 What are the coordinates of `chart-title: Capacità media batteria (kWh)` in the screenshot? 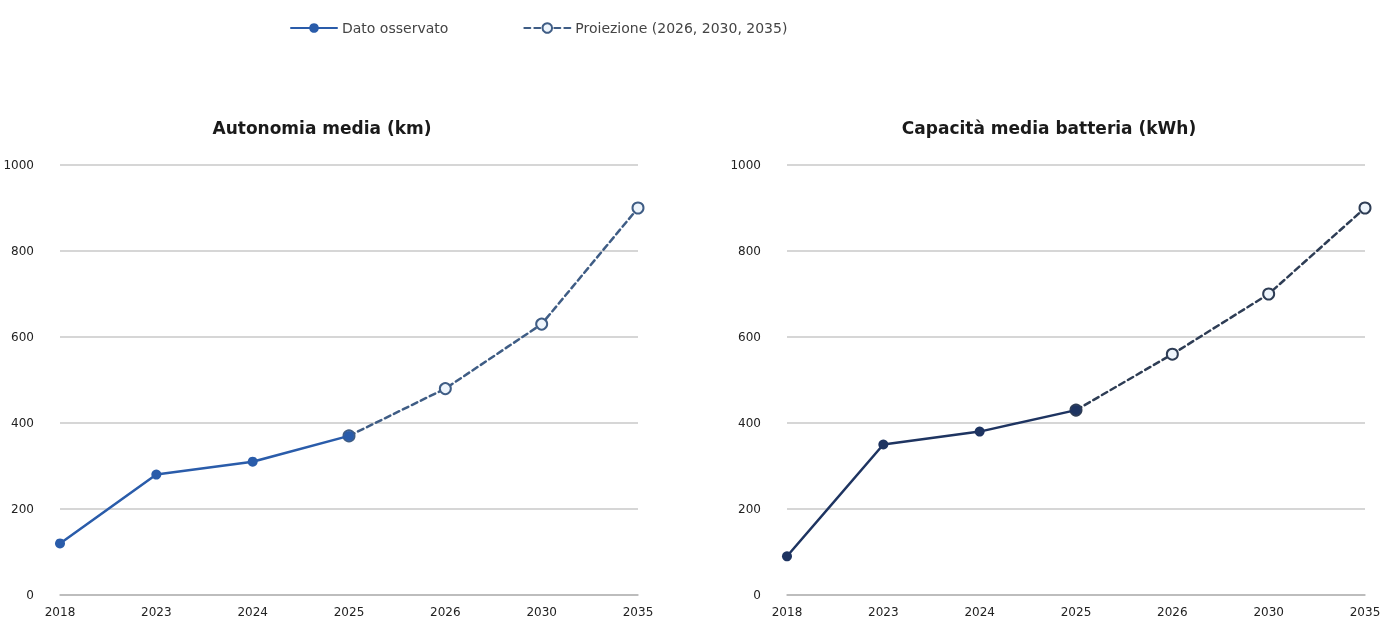 It's located at (1049, 127).